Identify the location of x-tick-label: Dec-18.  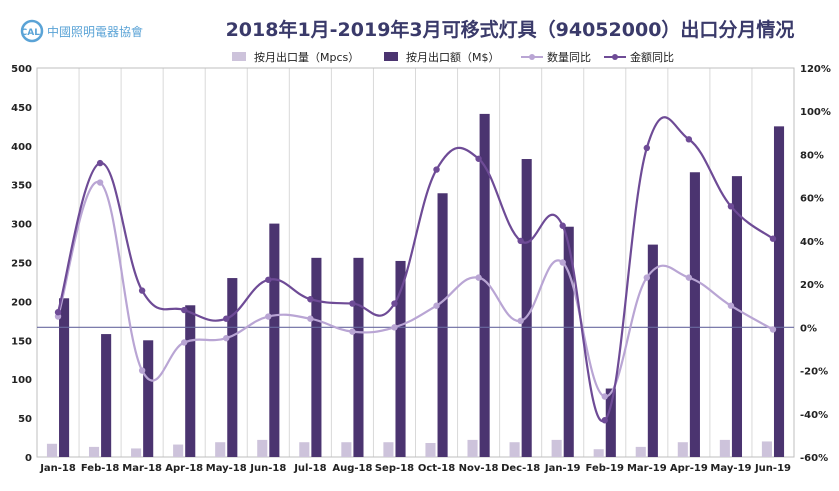
(520, 468).